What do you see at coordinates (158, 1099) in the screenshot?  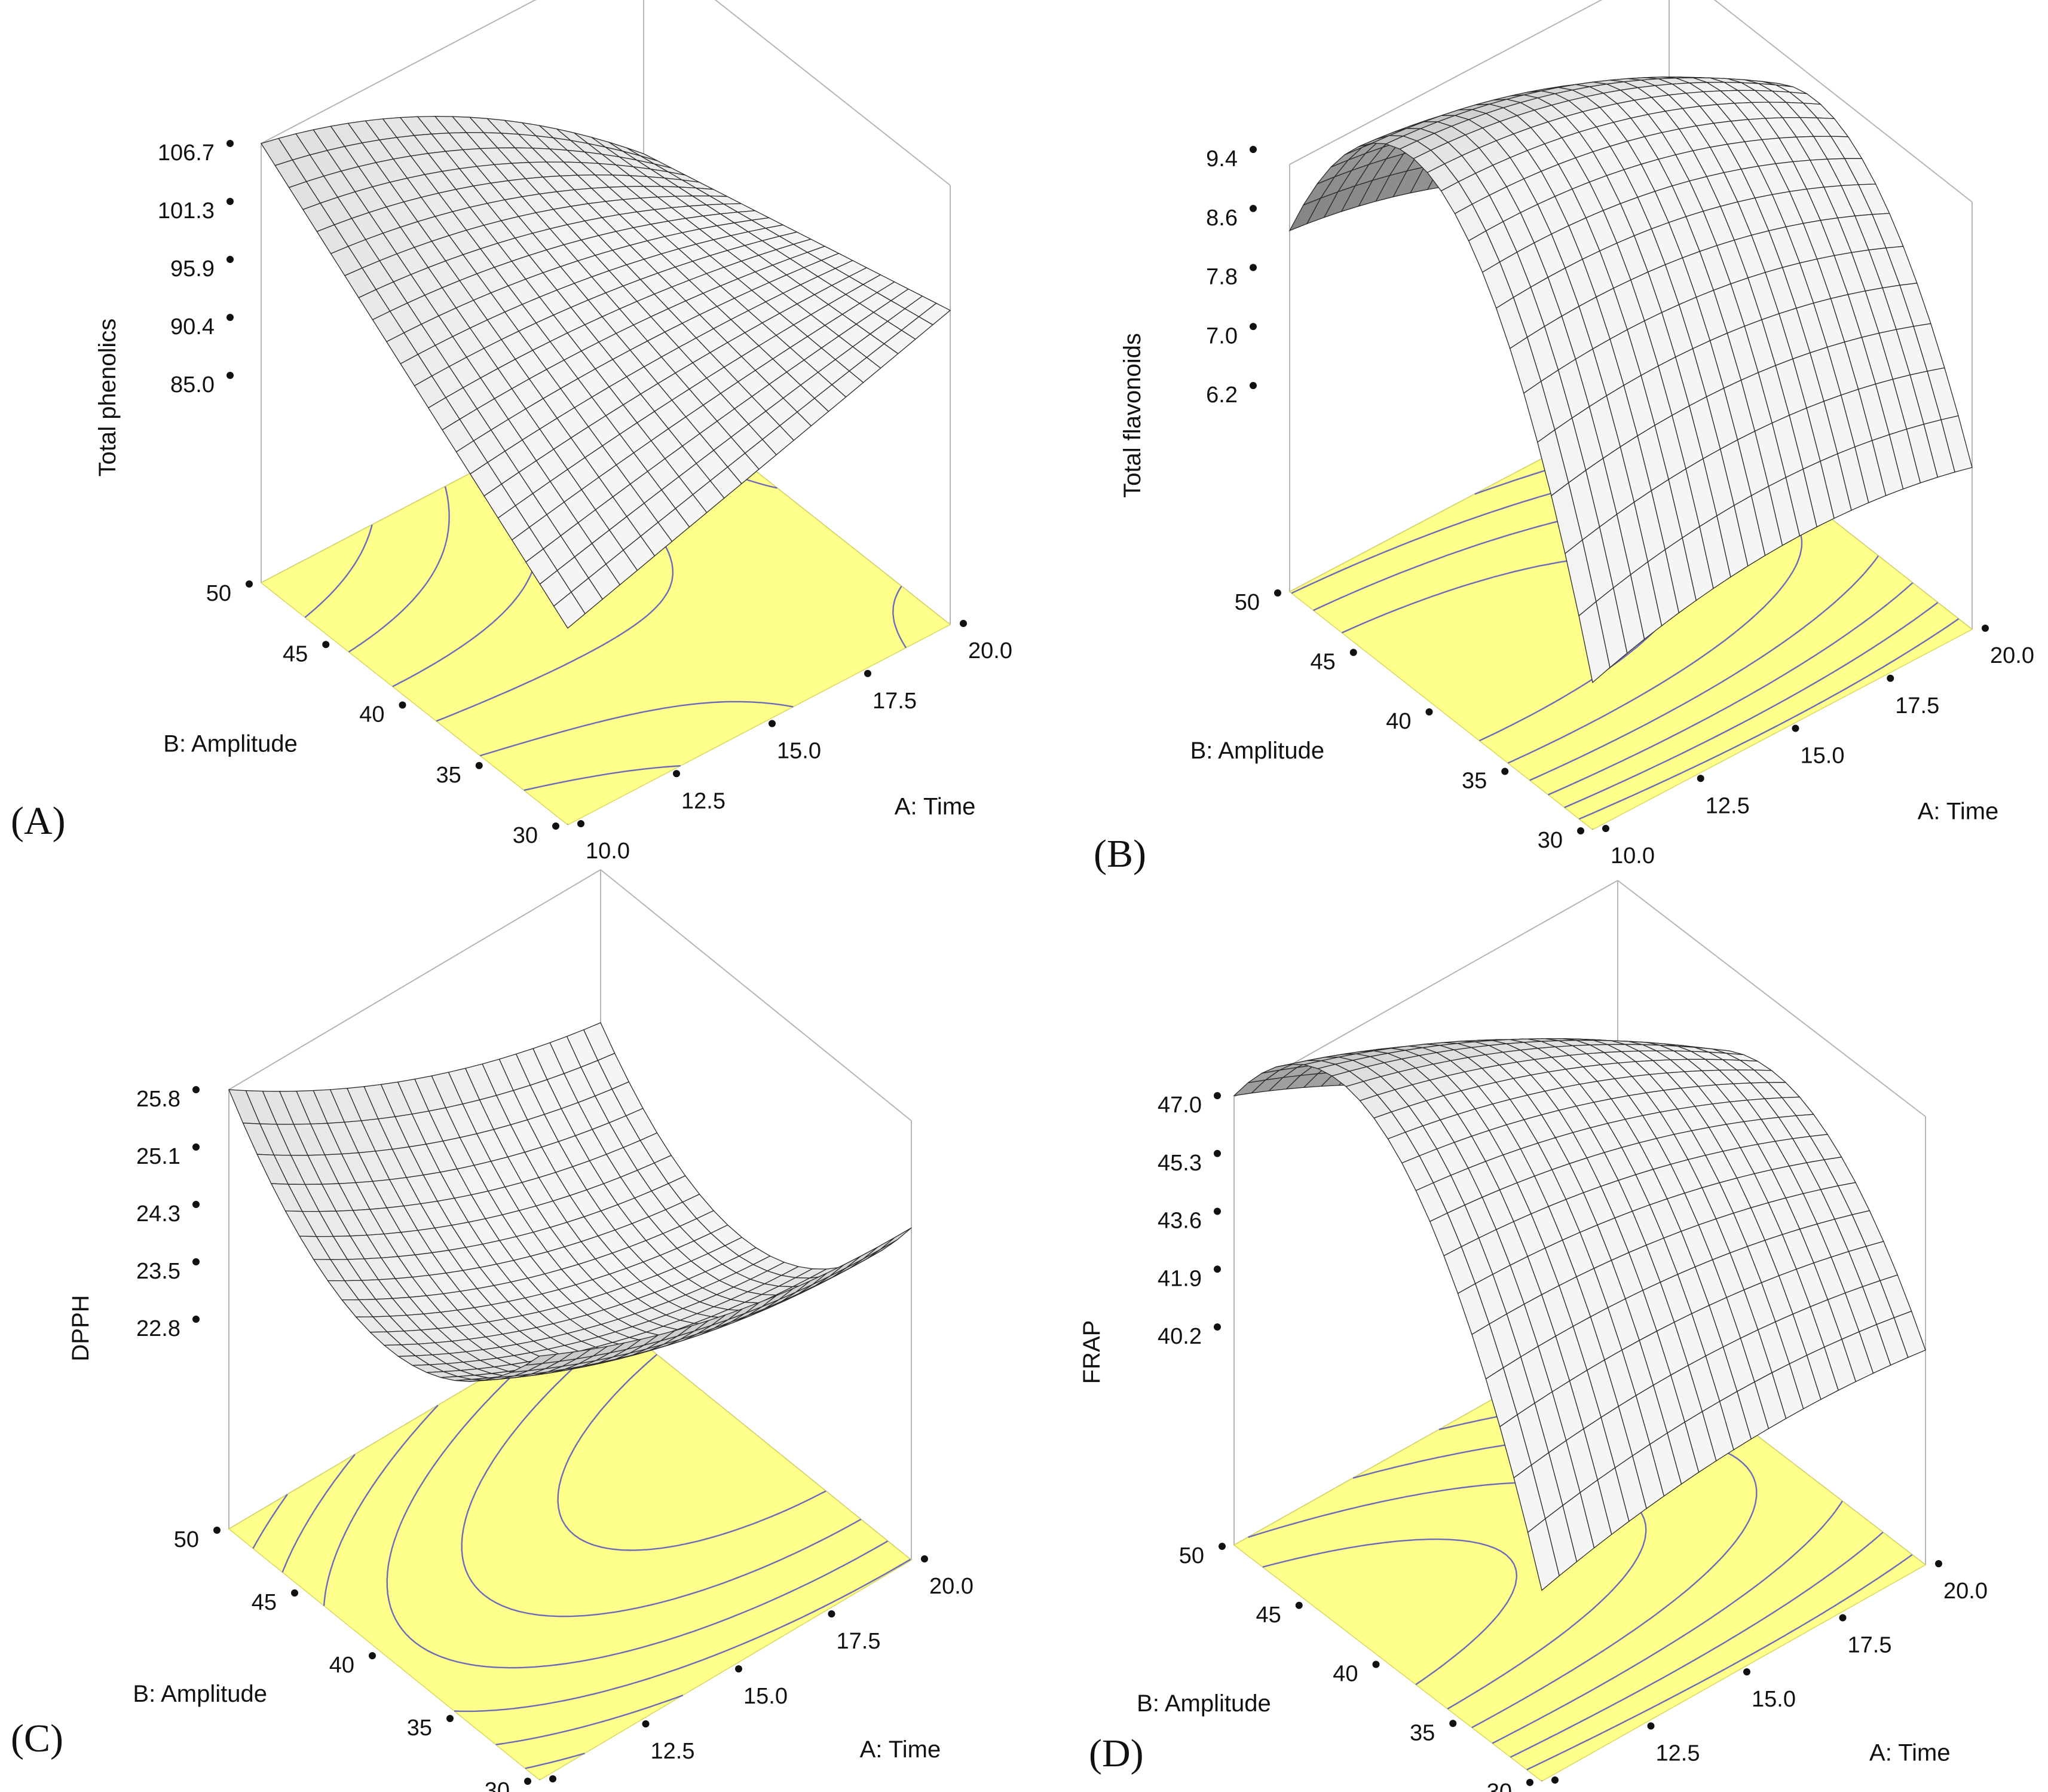 I see `z-tick-label: 25.8` at bounding box center [158, 1099].